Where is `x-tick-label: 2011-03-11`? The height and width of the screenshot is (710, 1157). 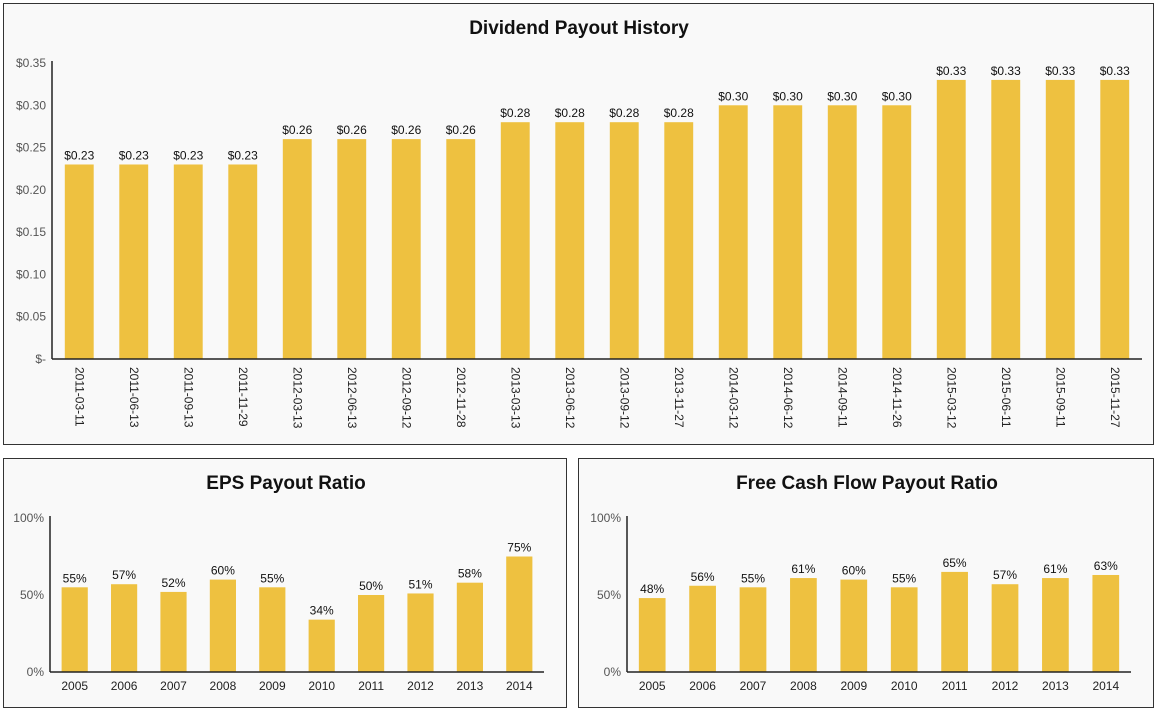
x-tick-label: 2011-03-11 is located at coordinates (79, 397).